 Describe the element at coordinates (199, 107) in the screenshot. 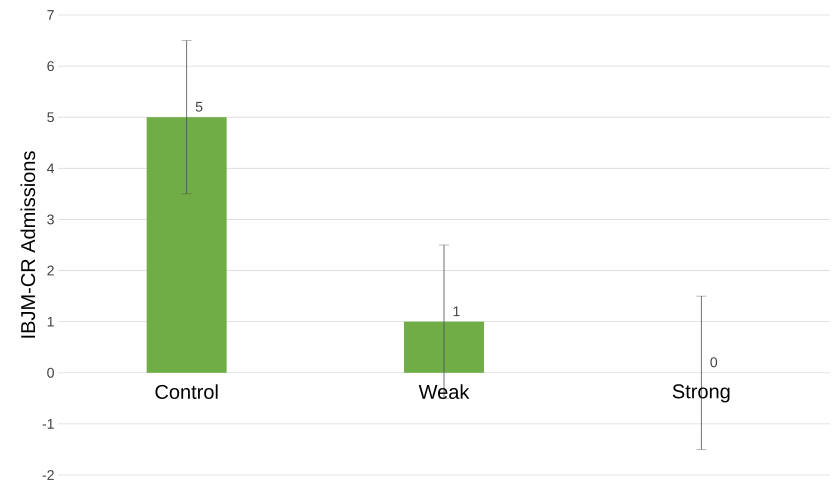

I see `data-label: 5` at that location.